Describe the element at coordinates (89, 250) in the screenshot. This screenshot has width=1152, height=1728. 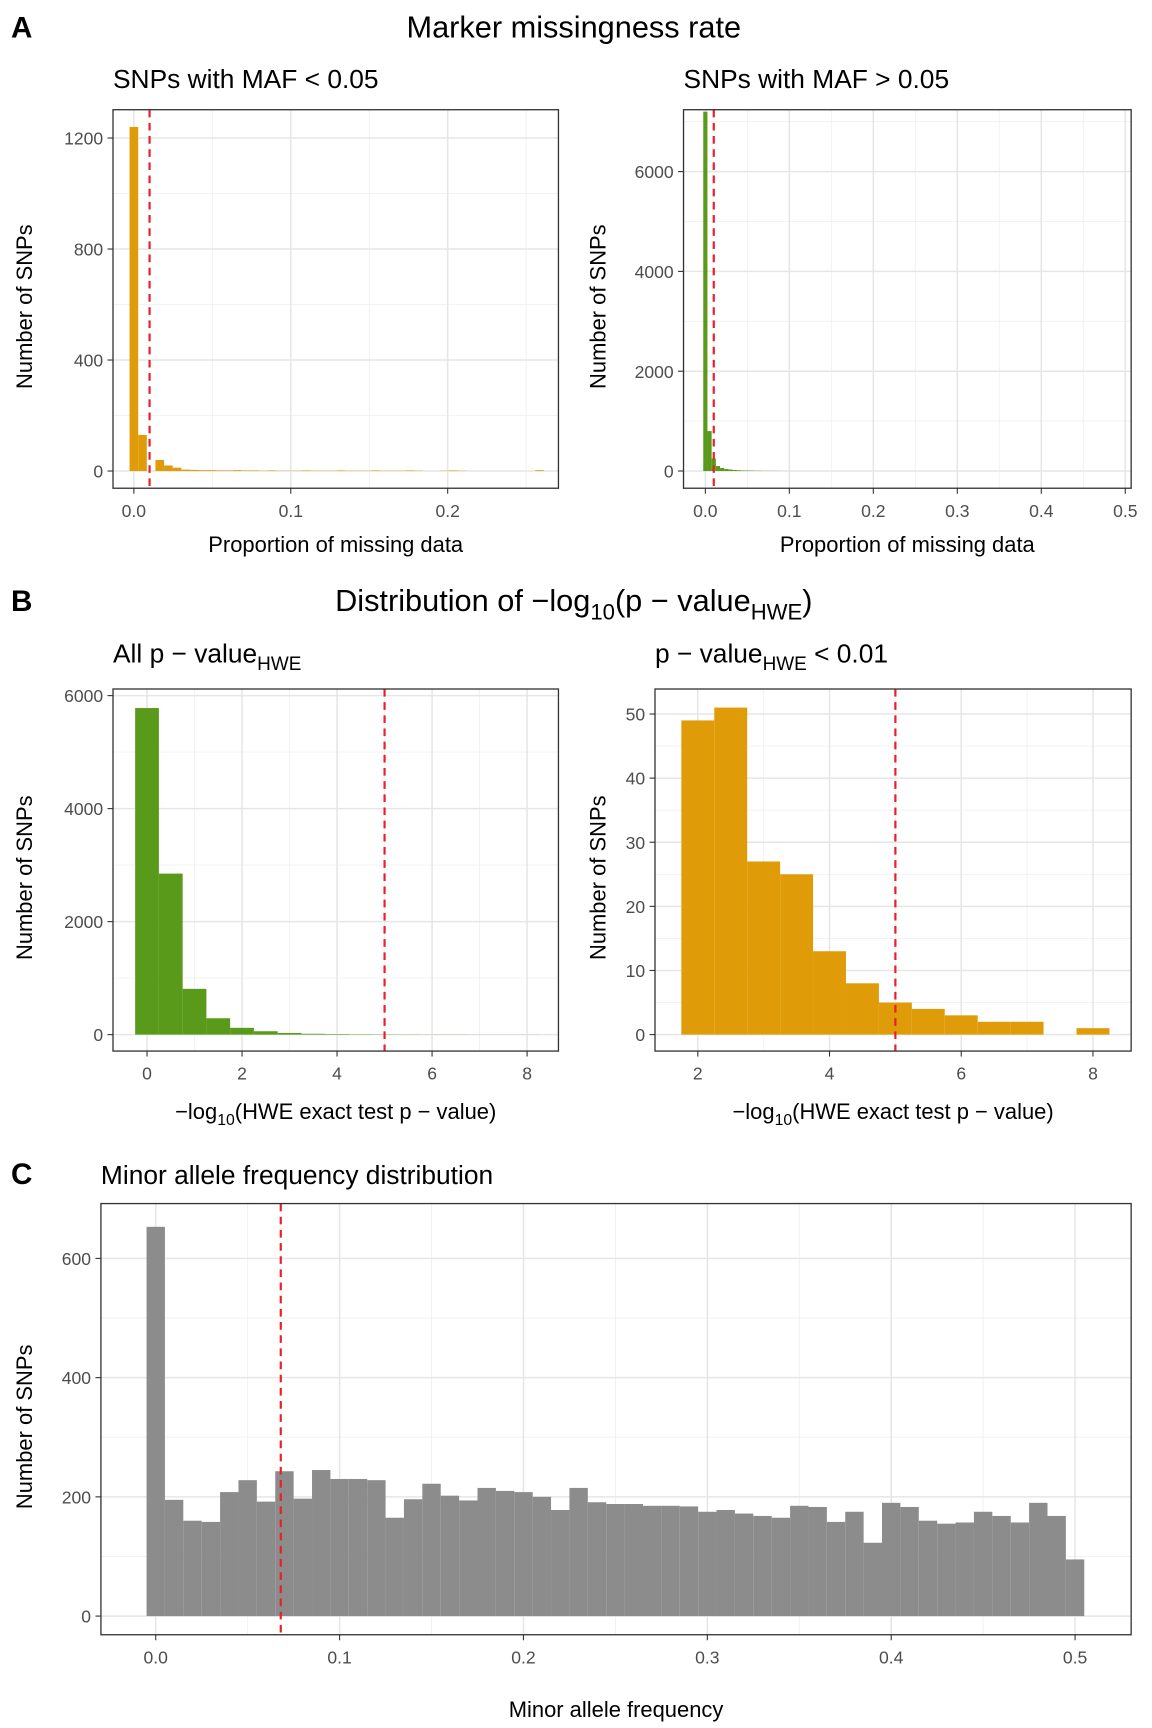
I see `y-tick-label: 800` at that location.